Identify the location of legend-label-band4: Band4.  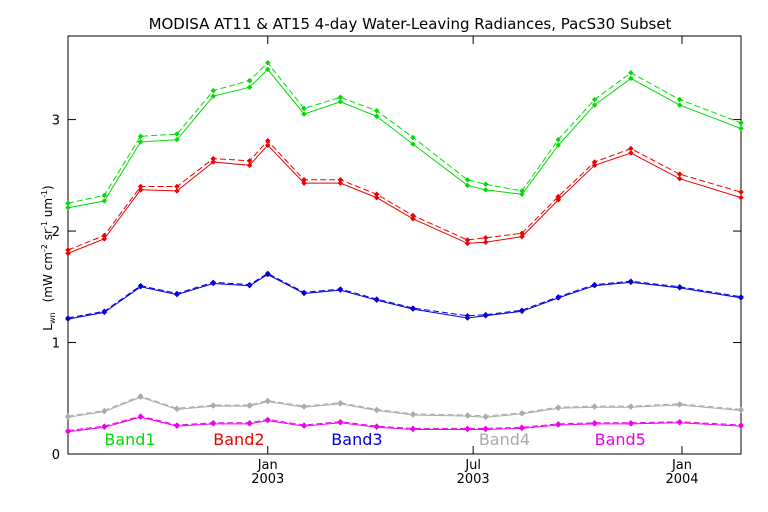
(504, 439).